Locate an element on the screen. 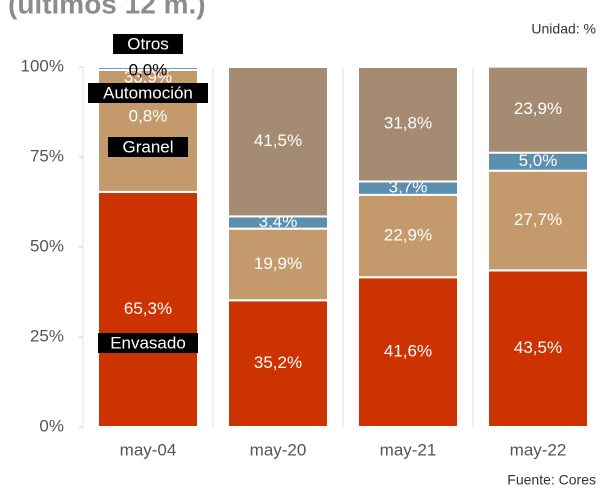 The width and height of the screenshot is (600, 489). y-tick-label: 75% is located at coordinates (47, 155).